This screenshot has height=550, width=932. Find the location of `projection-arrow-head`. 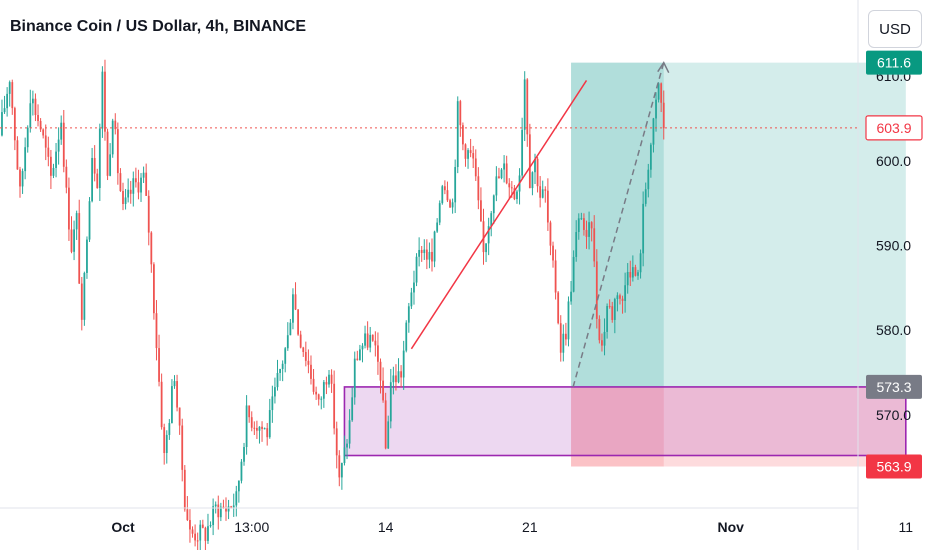

projection-arrow-head is located at coordinates (663, 67).